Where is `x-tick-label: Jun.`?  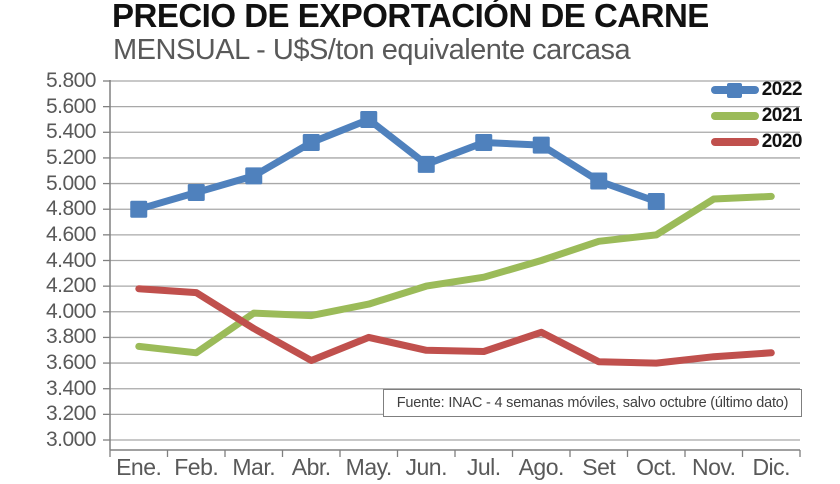
x-tick-label: Jun. is located at coordinates (426, 467).